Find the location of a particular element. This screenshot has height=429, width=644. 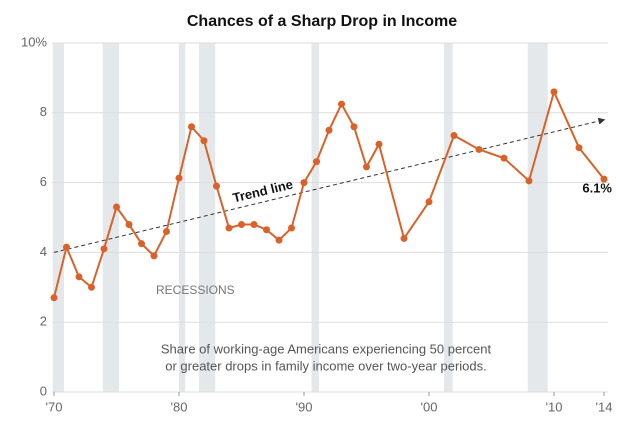

y-tick-label: 10% is located at coordinates (34, 41).